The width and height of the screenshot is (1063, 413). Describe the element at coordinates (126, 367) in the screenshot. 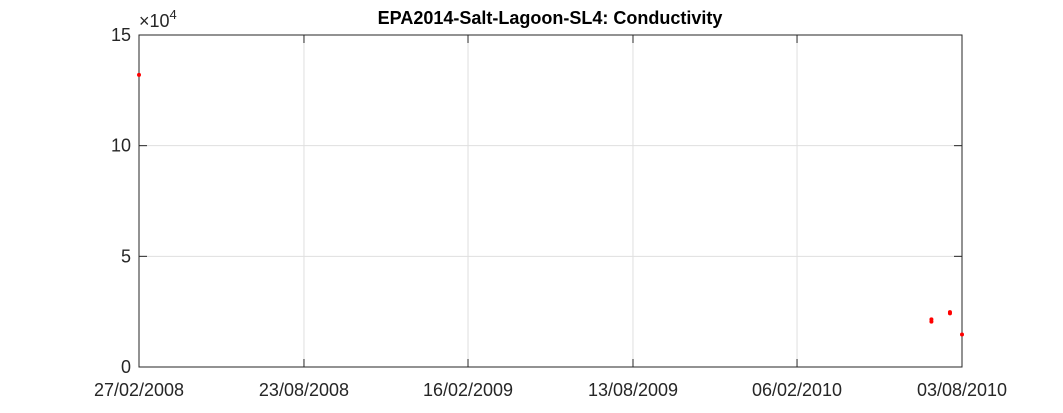

I see `y-tick-label: 0` at that location.